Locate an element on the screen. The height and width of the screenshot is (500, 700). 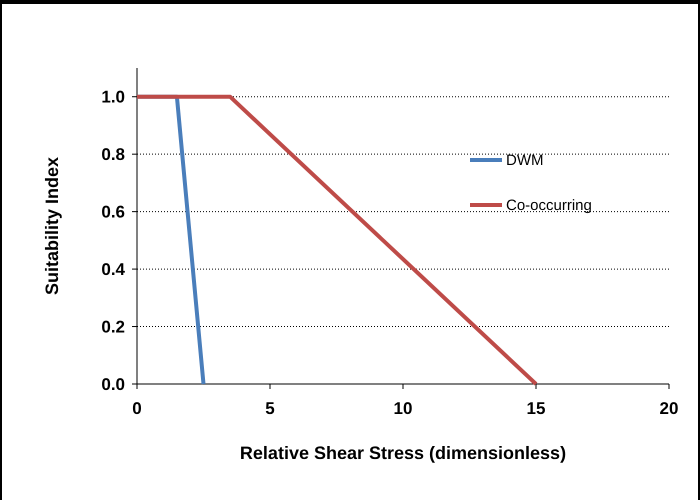
x-tick-label: 0 is located at coordinates (137, 408).